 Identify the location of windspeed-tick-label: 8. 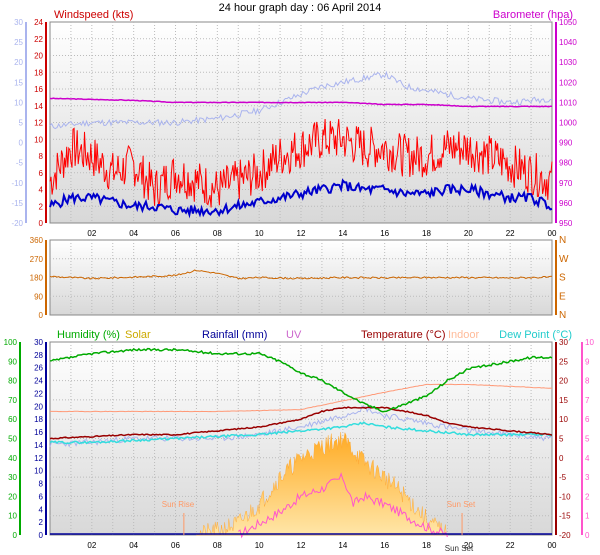
(41, 156).